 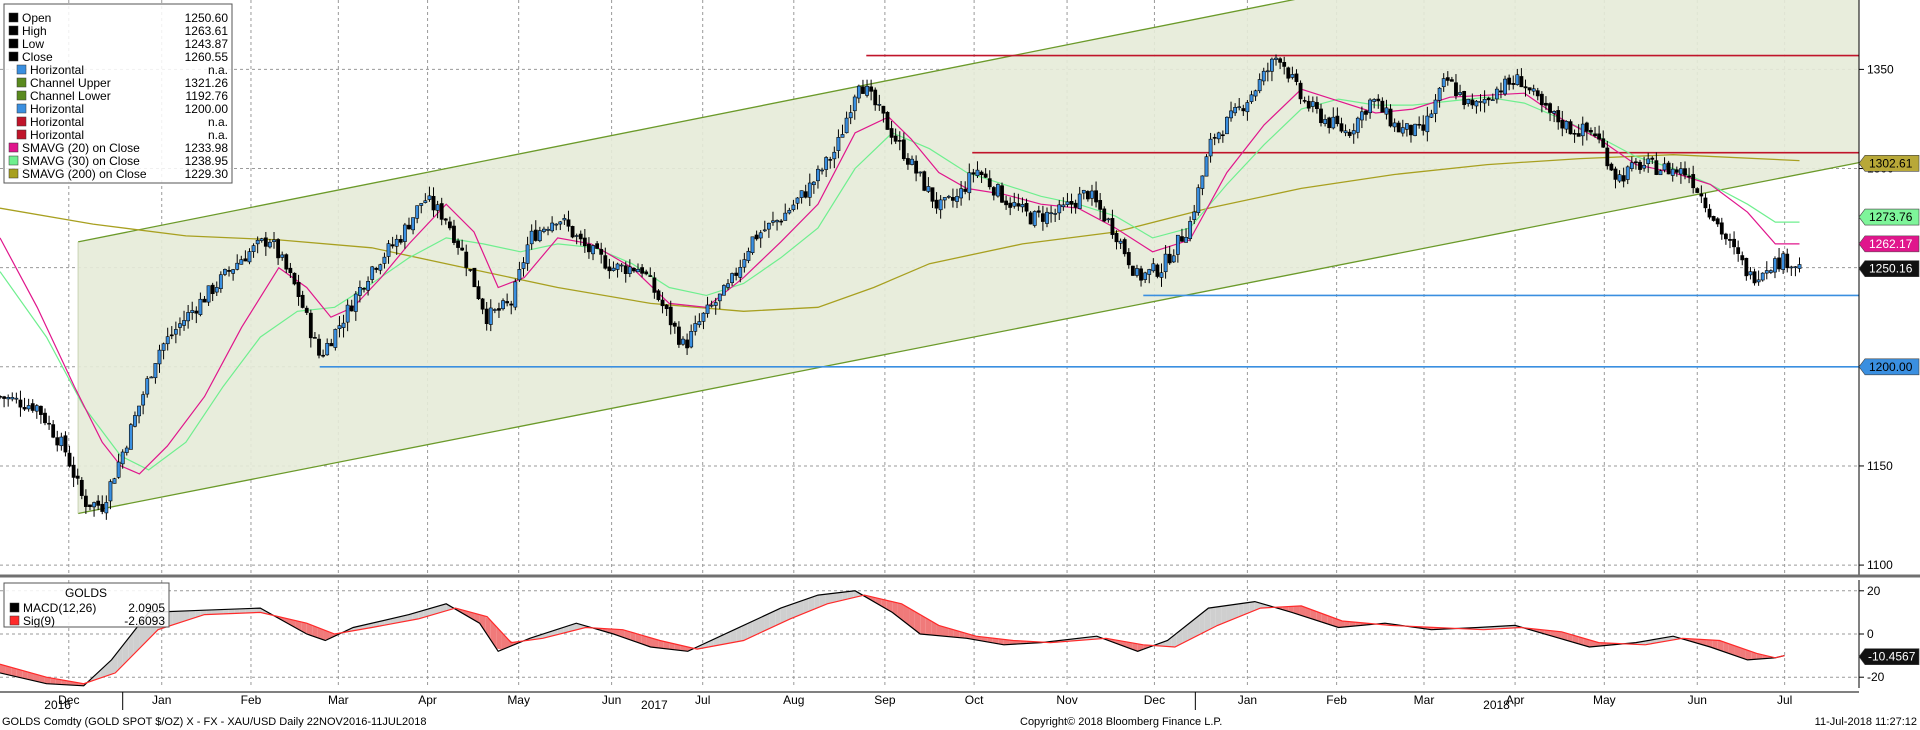 I want to click on legend-value: 1260.55, so click(x=207, y=57).